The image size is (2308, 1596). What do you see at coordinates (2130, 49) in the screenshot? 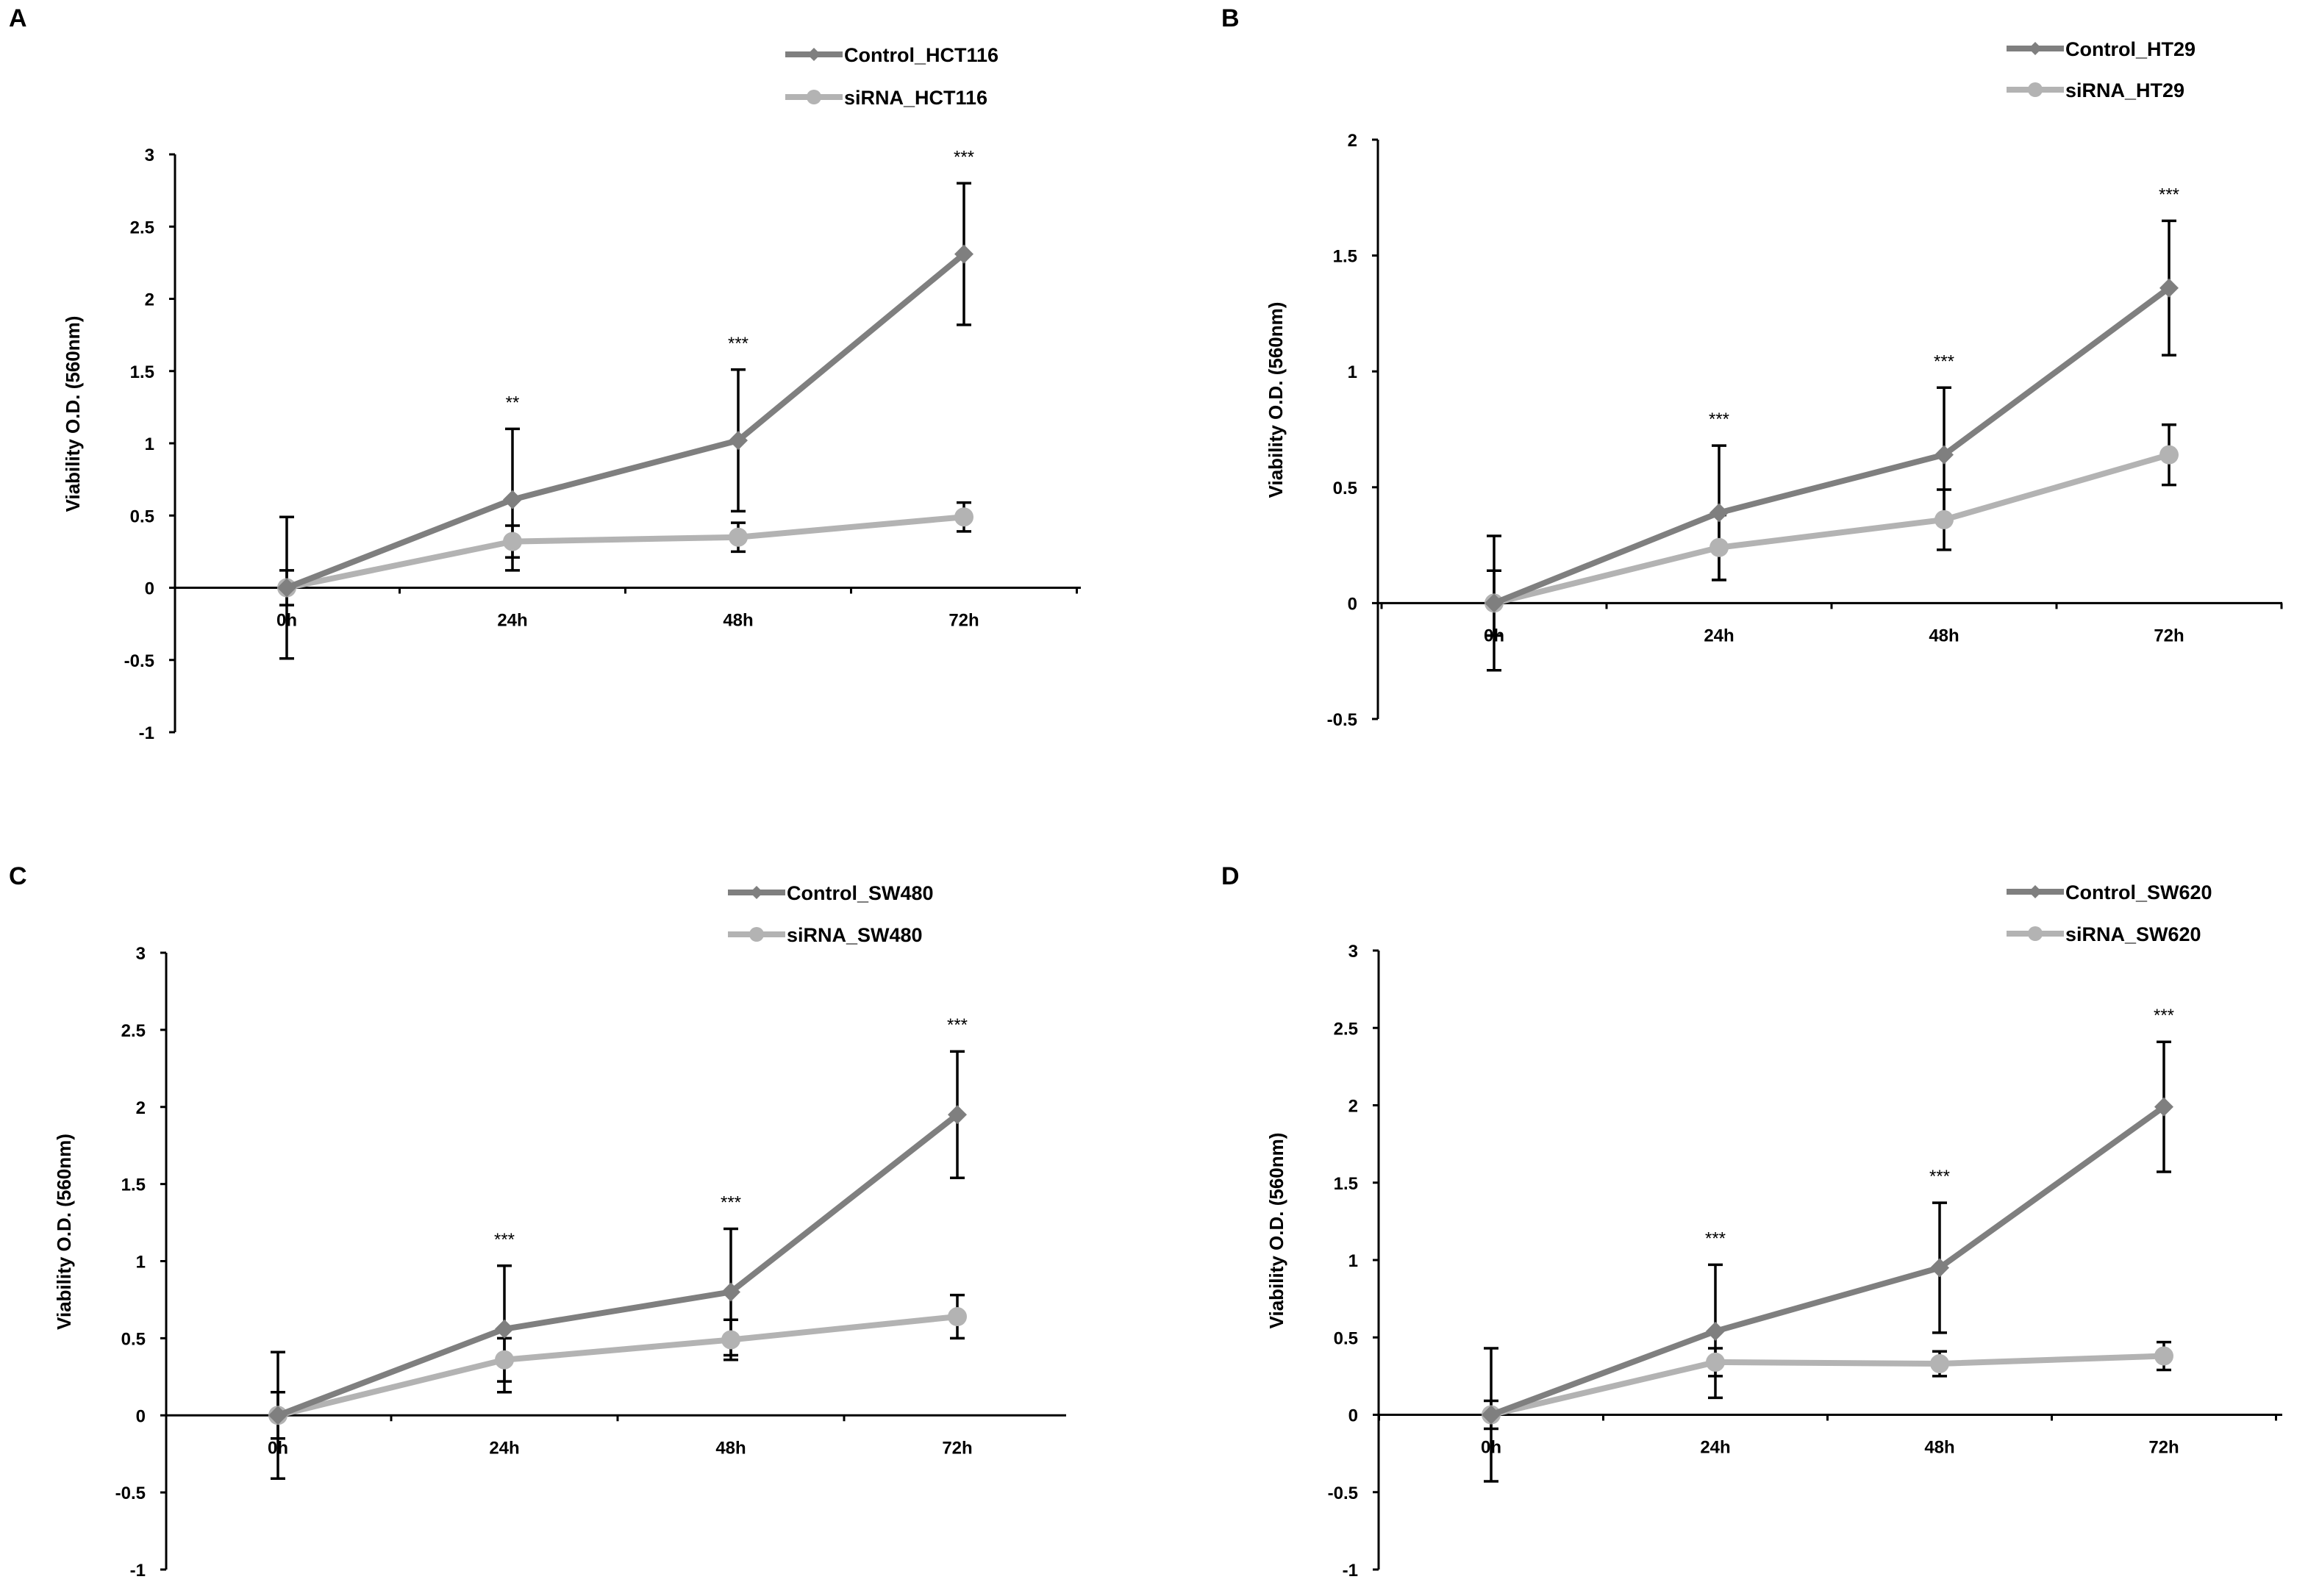
I see `legend-label-0: Control_HT29` at bounding box center [2130, 49].